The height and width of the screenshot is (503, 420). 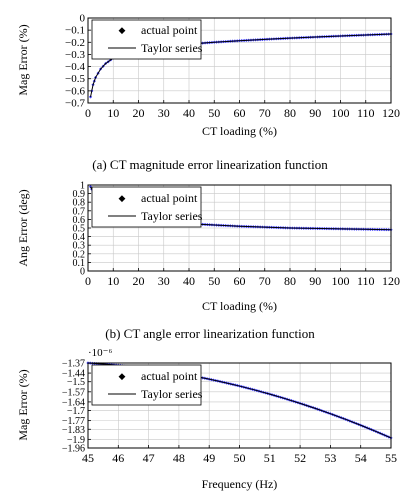 I want to click on panel-c-ytick-label: −1.57, so click(x=73, y=392).